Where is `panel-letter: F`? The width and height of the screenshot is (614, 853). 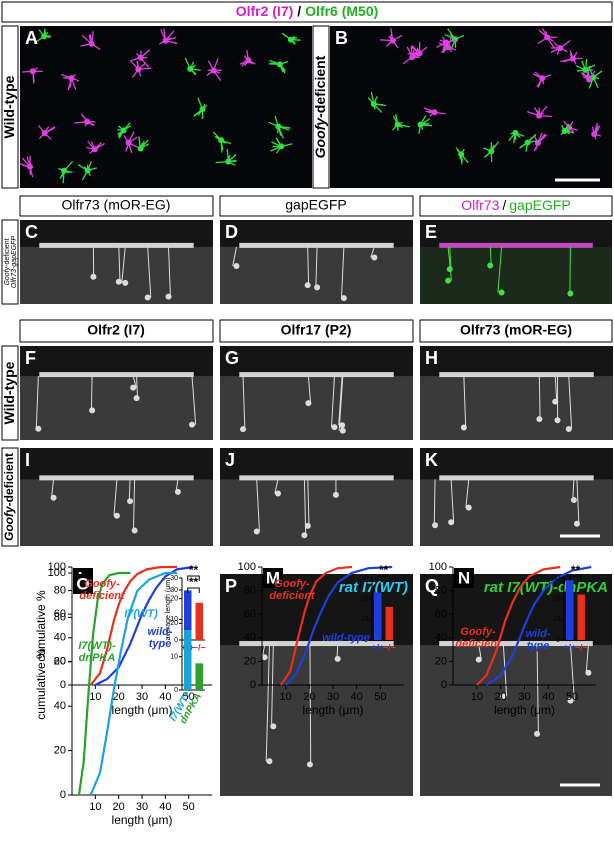
panel-letter: F is located at coordinates (30, 358).